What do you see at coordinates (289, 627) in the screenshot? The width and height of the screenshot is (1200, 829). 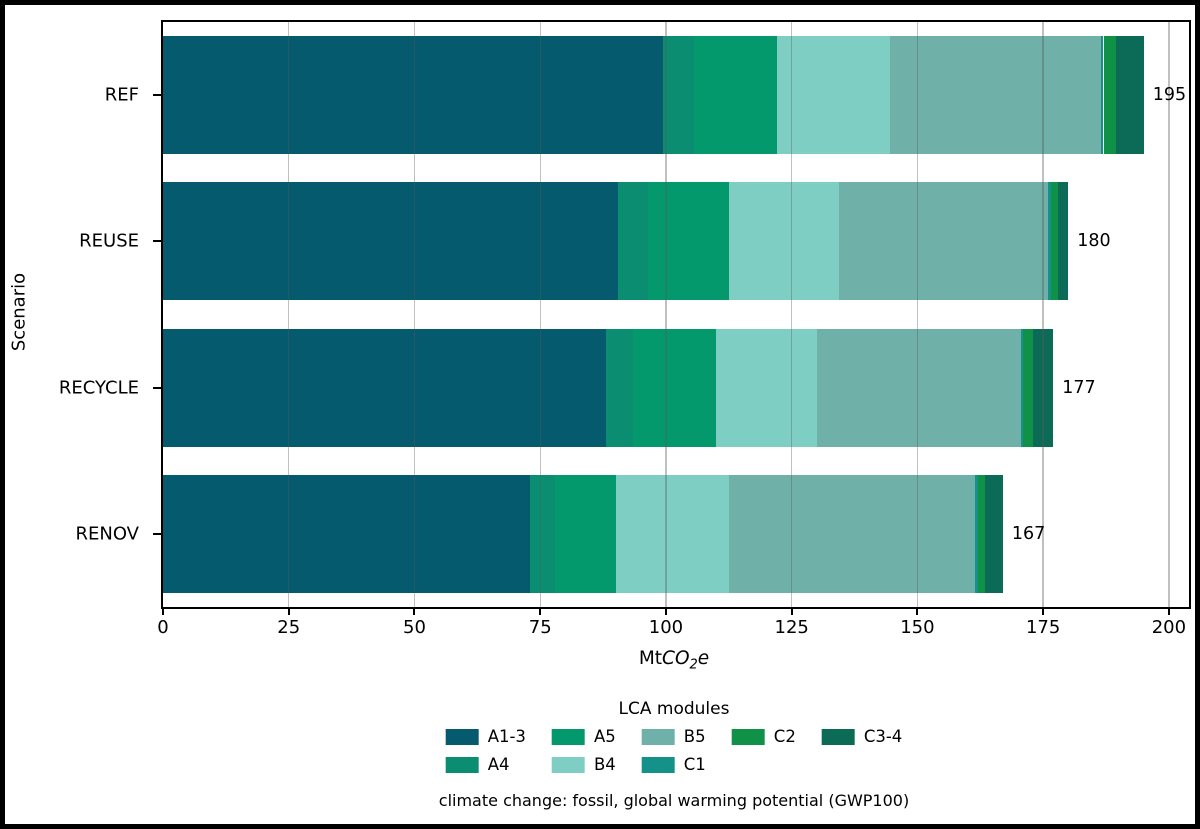 I see `x-tick-label-25: 25` at bounding box center [289, 627].